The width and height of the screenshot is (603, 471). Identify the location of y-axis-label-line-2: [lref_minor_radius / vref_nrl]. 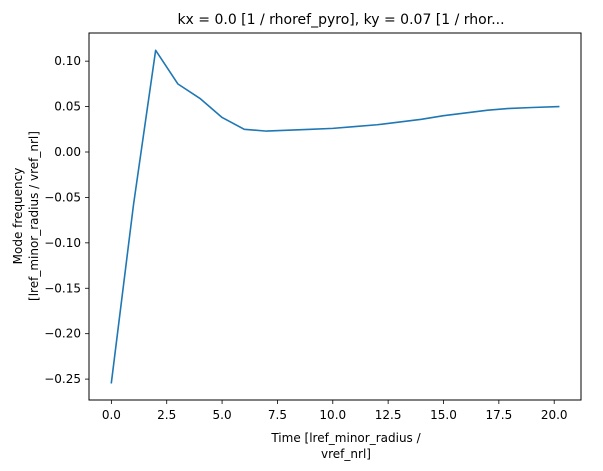
(34, 216).